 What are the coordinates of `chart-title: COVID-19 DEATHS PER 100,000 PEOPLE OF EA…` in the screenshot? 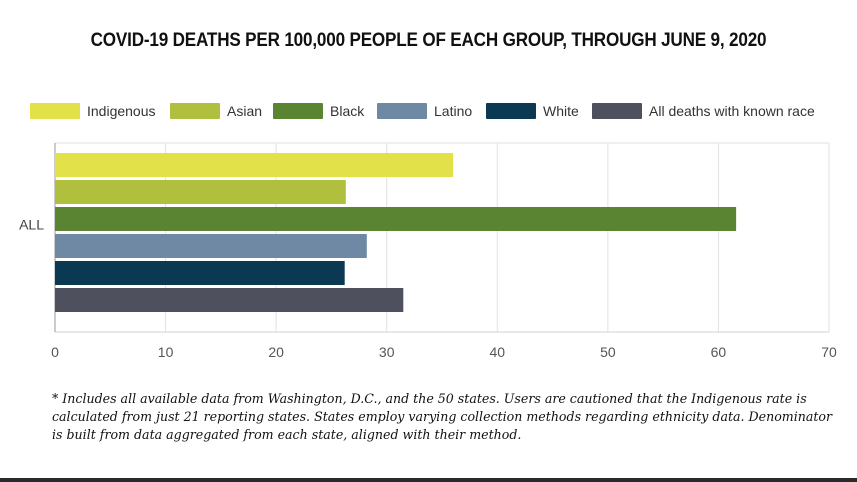 It's located at (428, 40).